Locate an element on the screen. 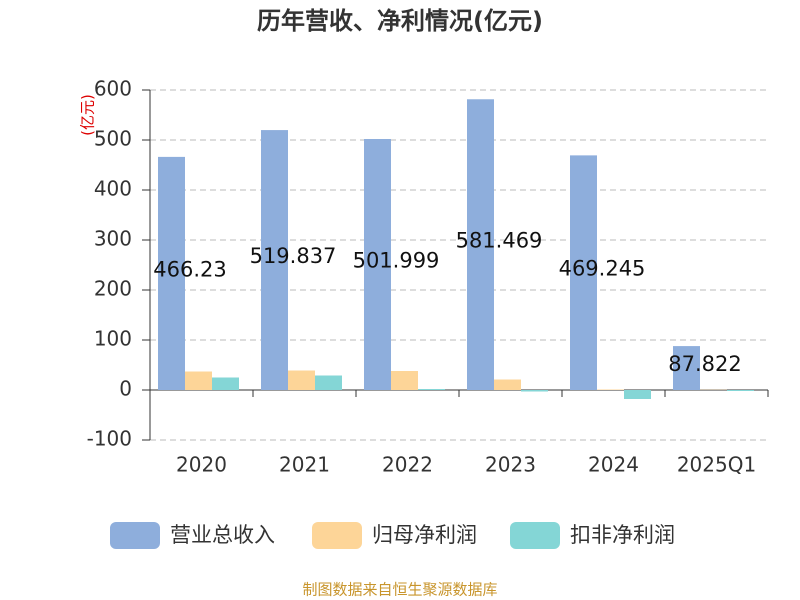  value-label: 466.23 is located at coordinates (189, 269).